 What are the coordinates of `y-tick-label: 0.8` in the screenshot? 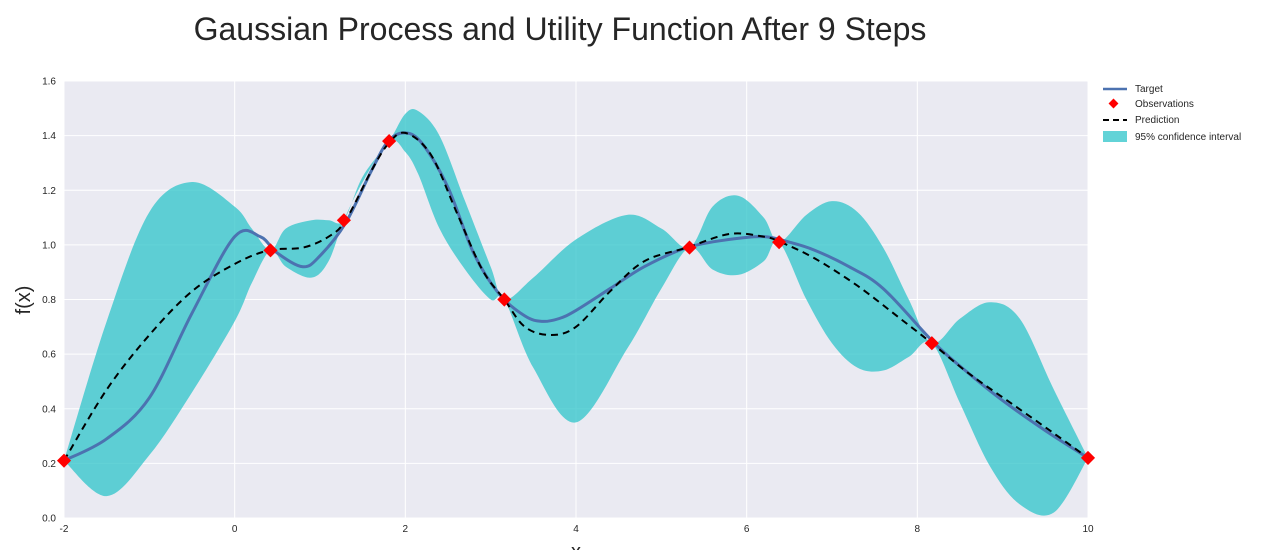 It's located at (49, 300).